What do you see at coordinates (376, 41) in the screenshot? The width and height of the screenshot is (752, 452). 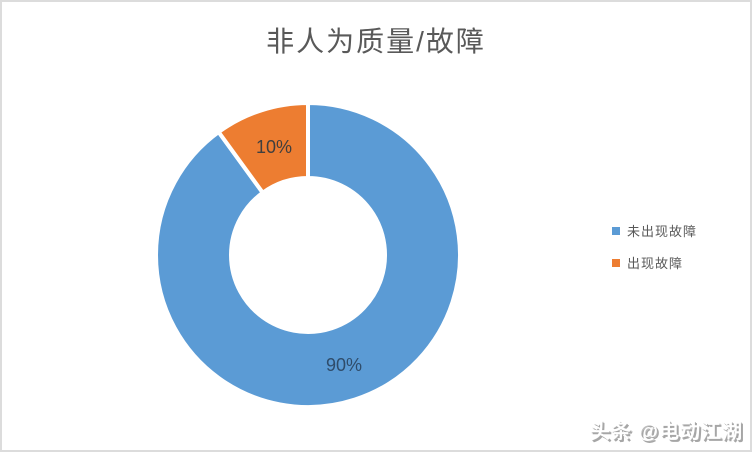 I see `chart-title: 非人为质量/故障` at bounding box center [376, 41].